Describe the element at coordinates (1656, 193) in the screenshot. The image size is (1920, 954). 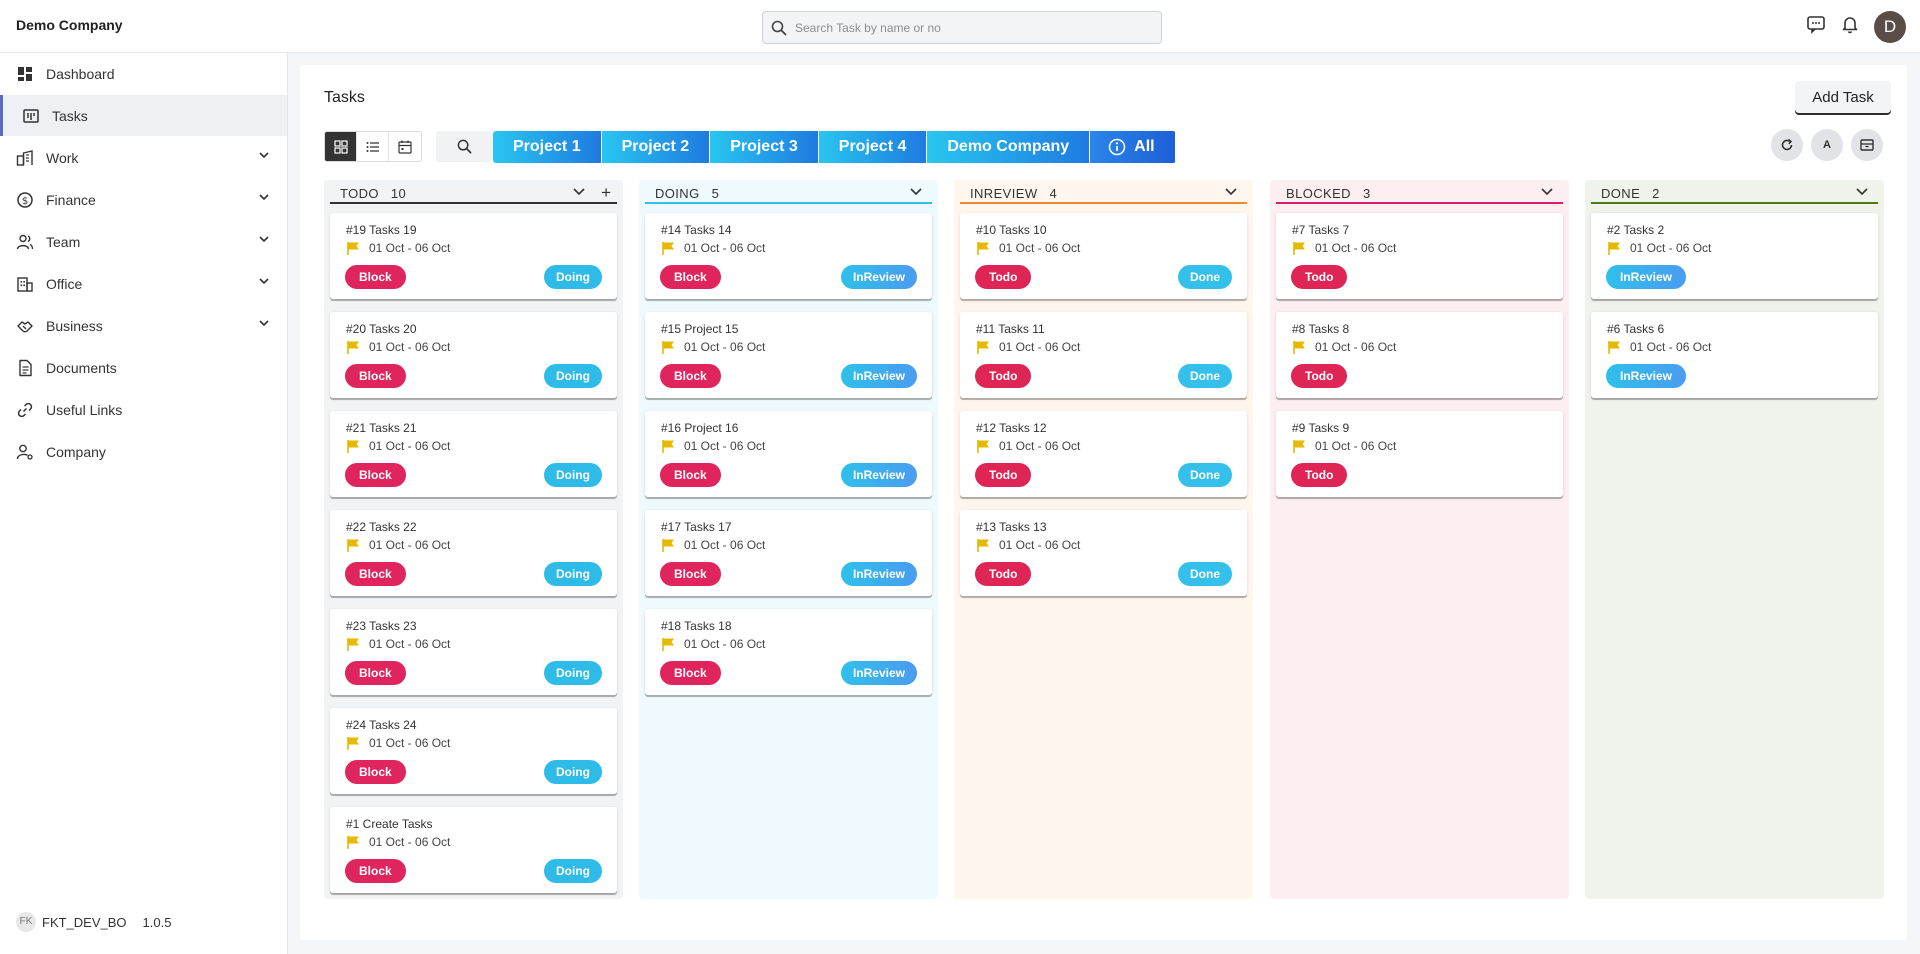
I see `column-count: 2` at that location.